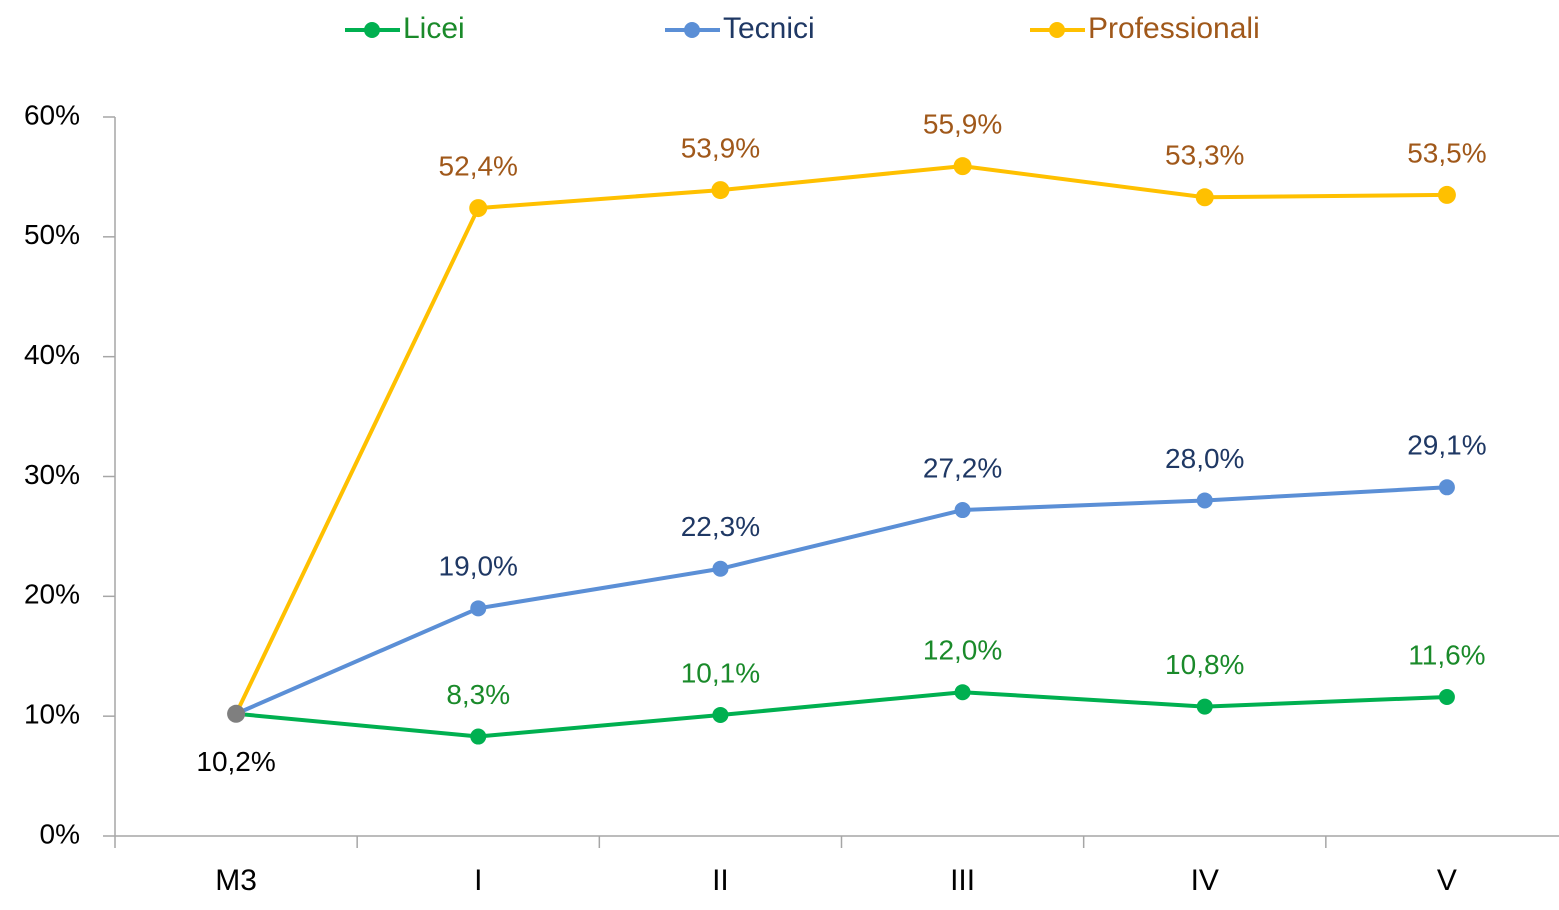  I want to click on x-tick-label: IV, so click(1205, 880).